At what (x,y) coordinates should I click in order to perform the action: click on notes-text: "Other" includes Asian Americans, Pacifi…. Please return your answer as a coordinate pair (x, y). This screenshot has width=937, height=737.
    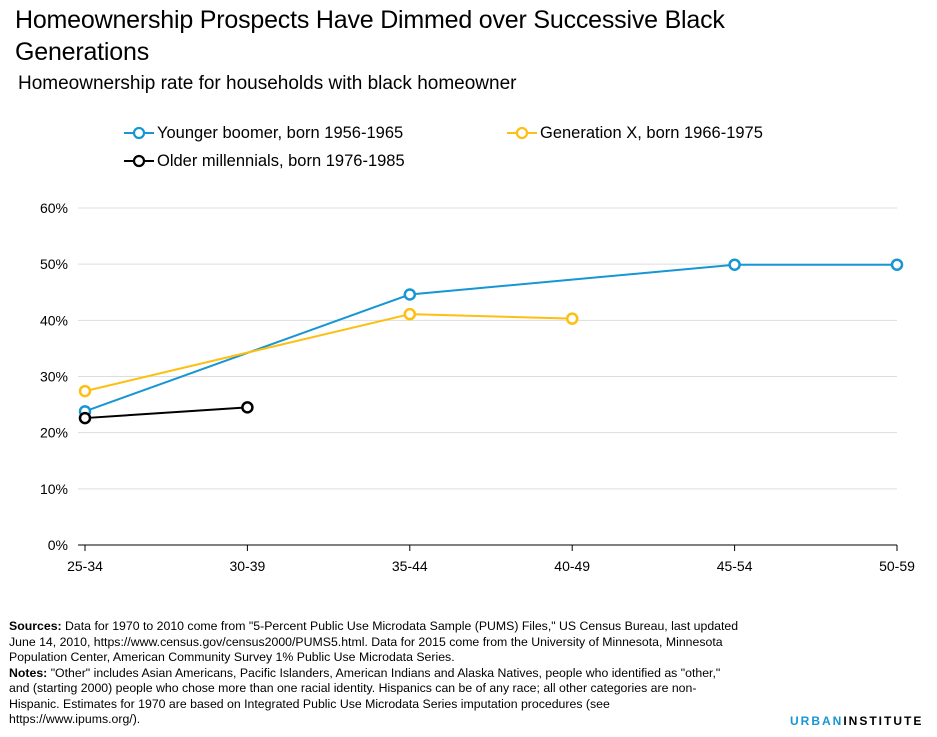
    Looking at the image, I should click on (365, 696).